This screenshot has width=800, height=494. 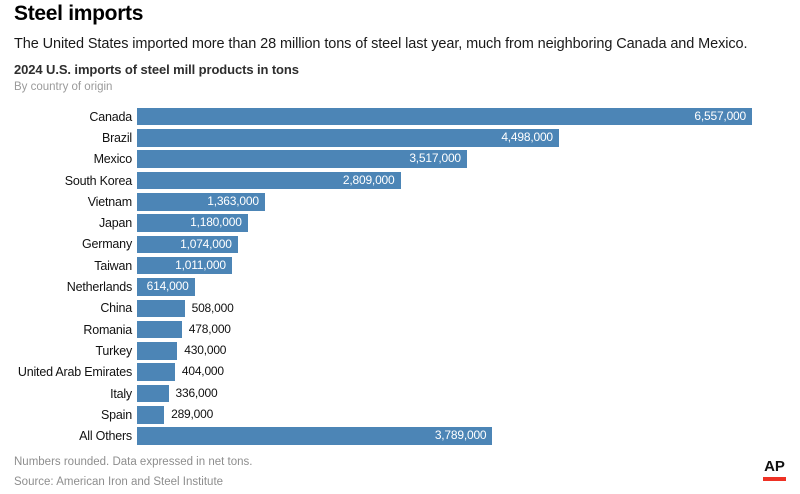 I want to click on chart-subtitle: By country of origin, so click(x=63, y=87).